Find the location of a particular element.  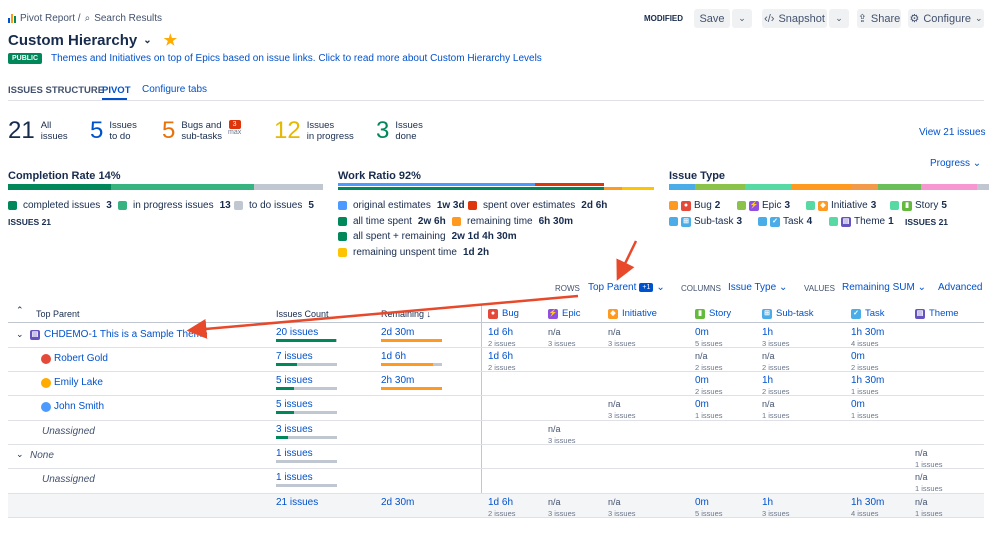

snapshot-button: ‹/› Snapshot is located at coordinates (794, 18).